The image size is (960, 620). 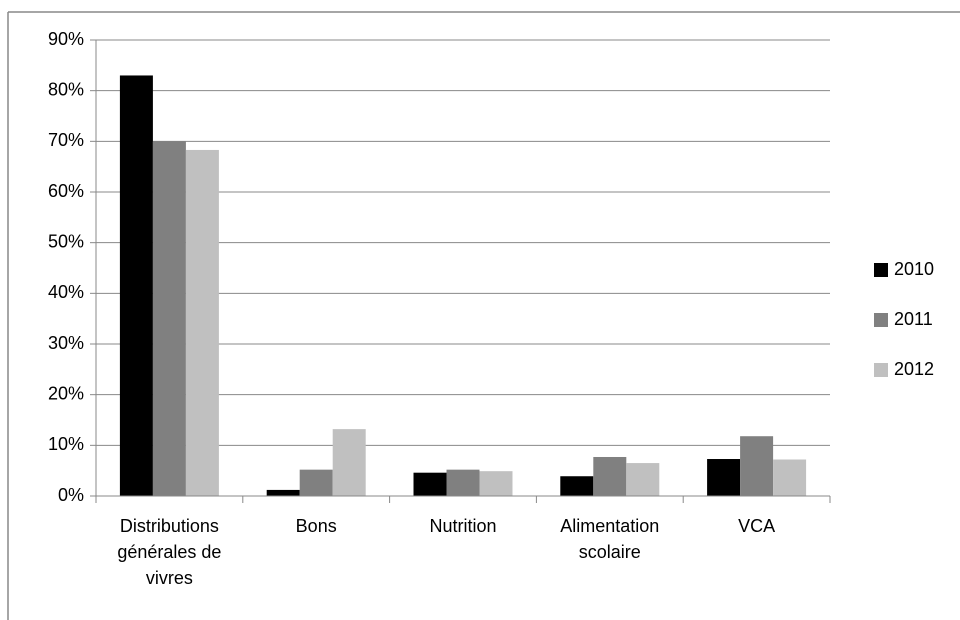 I want to click on y-tick-label: 10%, so click(x=66, y=444).